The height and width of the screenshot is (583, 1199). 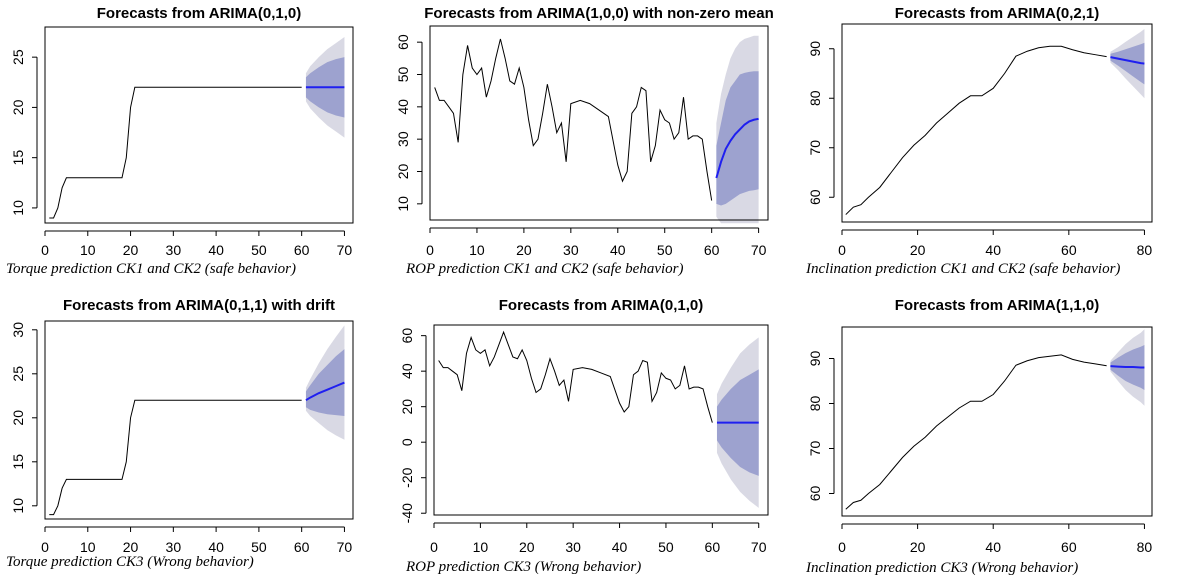 I want to click on chart-title: Forecasts from ARIMA(0,1,1) with drift, so click(x=199, y=305).